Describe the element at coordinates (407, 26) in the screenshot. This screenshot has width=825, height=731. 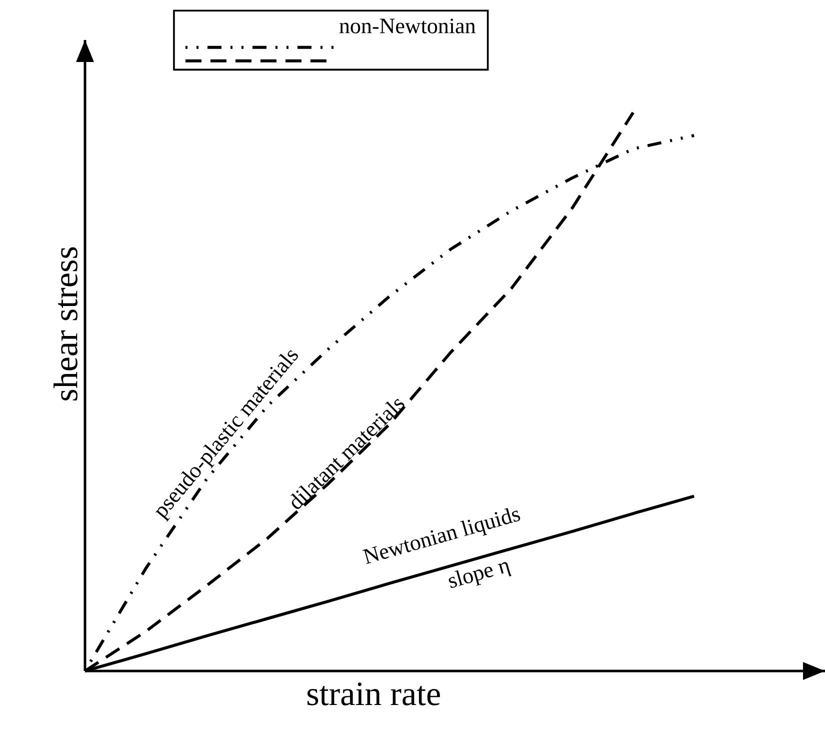
I see `legend-title: non-Newtonian` at that location.